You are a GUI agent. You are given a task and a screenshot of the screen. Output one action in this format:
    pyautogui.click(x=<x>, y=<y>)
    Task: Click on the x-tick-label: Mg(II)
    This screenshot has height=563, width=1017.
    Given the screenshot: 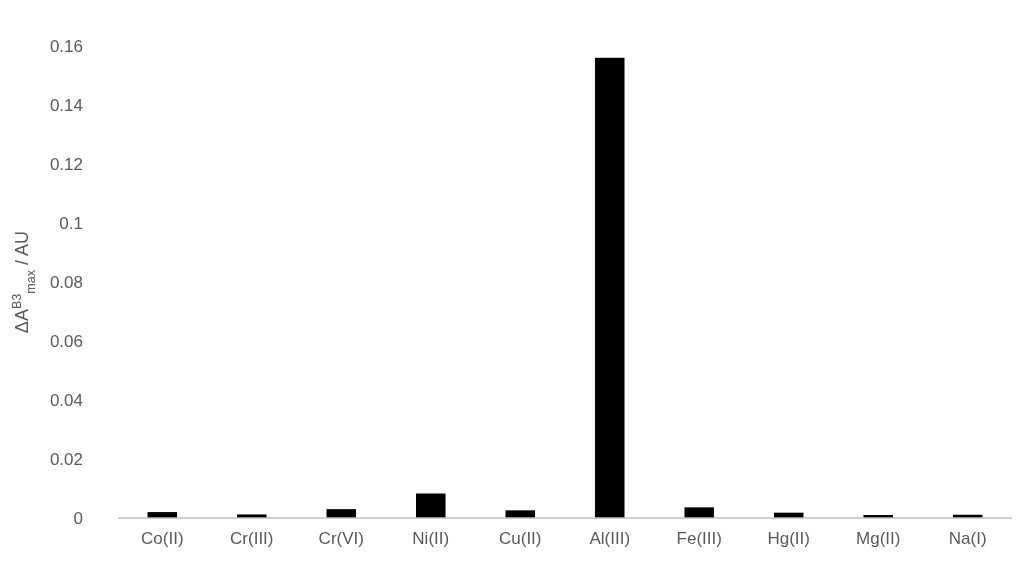 What is the action you would take?
    pyautogui.click(x=878, y=538)
    